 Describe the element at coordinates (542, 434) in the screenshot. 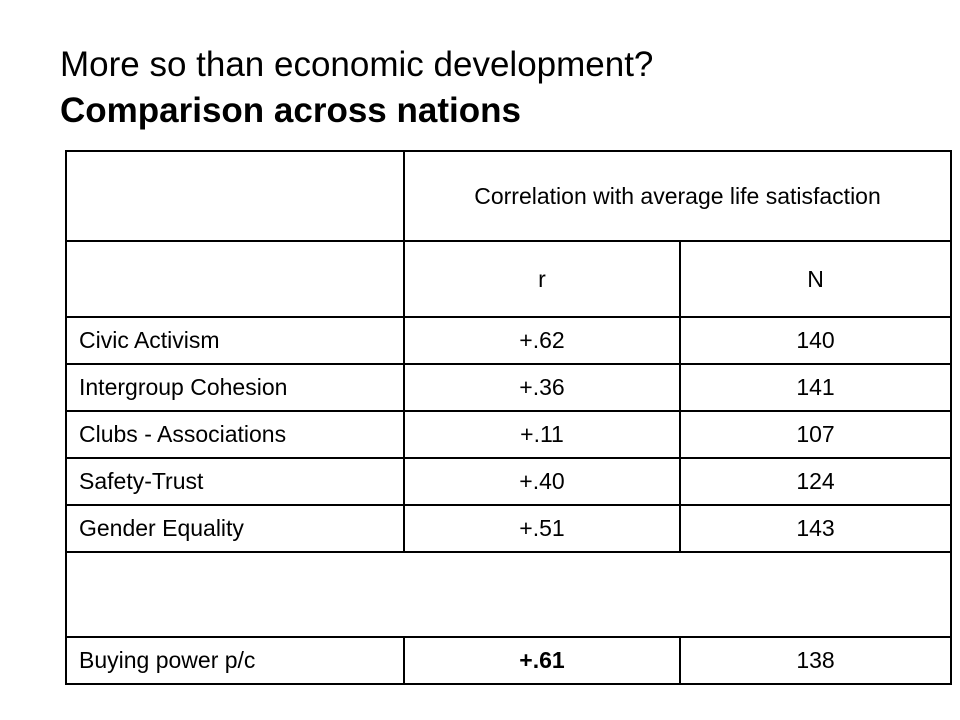

I see `row-r-value: +.11` at that location.